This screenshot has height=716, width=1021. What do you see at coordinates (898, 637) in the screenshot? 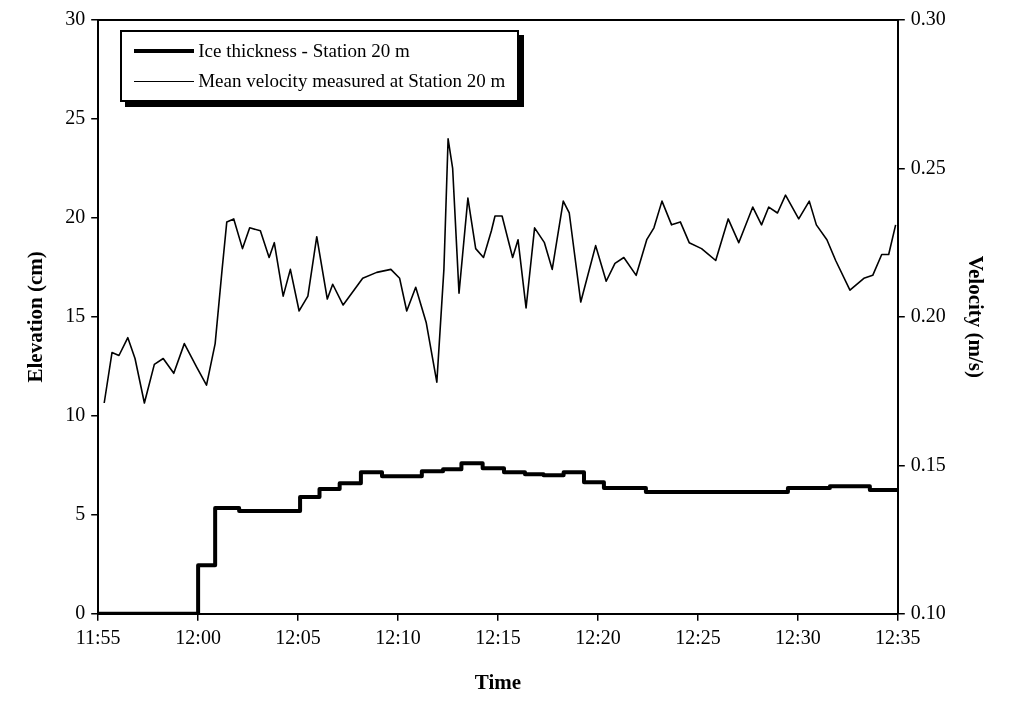
I see `x-tick-label: 12:35` at bounding box center [898, 637].